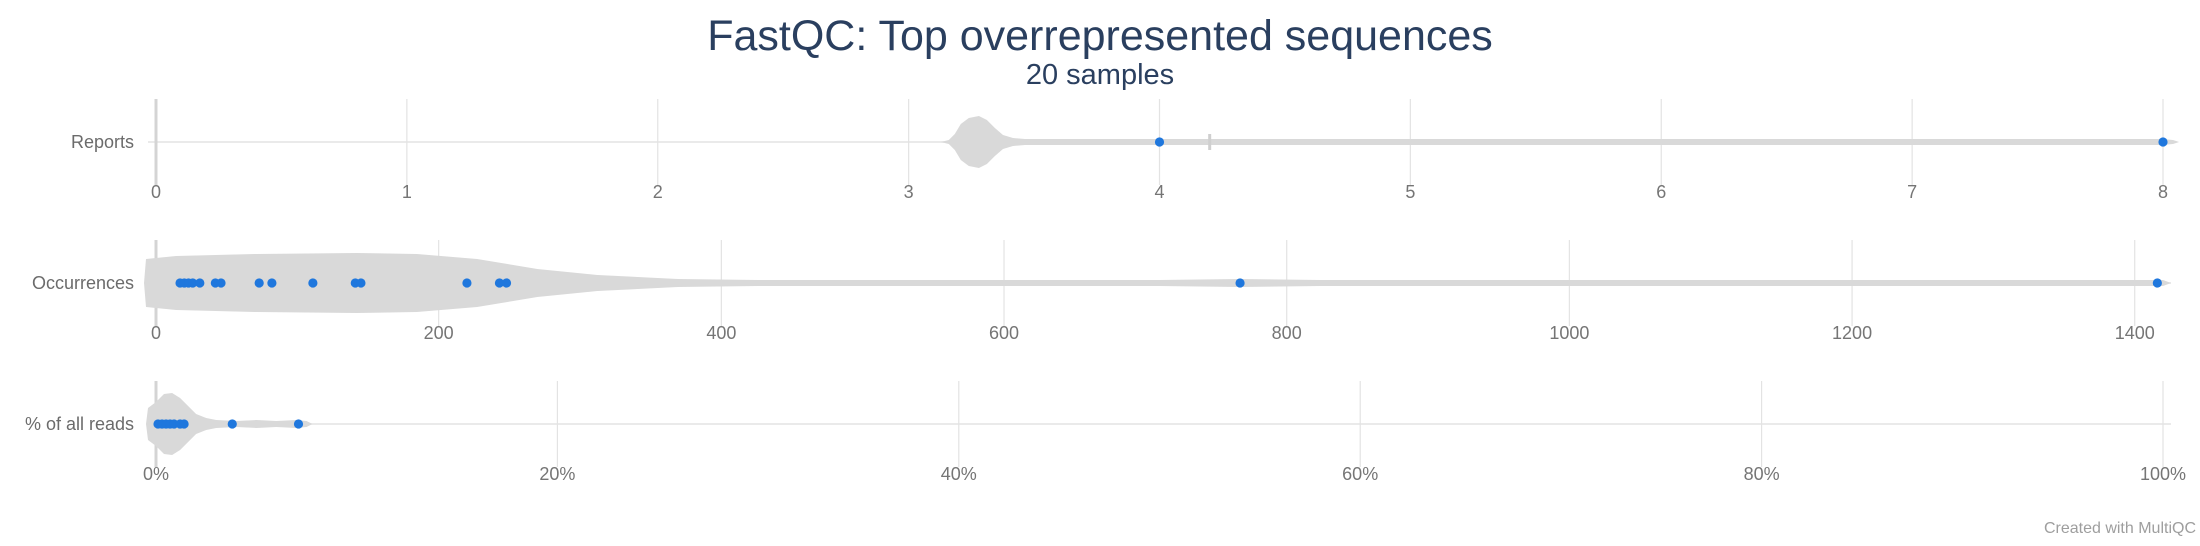 The image size is (2200, 546). What do you see at coordinates (2119, 528) in the screenshot?
I see `credit-text: Created with MultiQC` at bounding box center [2119, 528].